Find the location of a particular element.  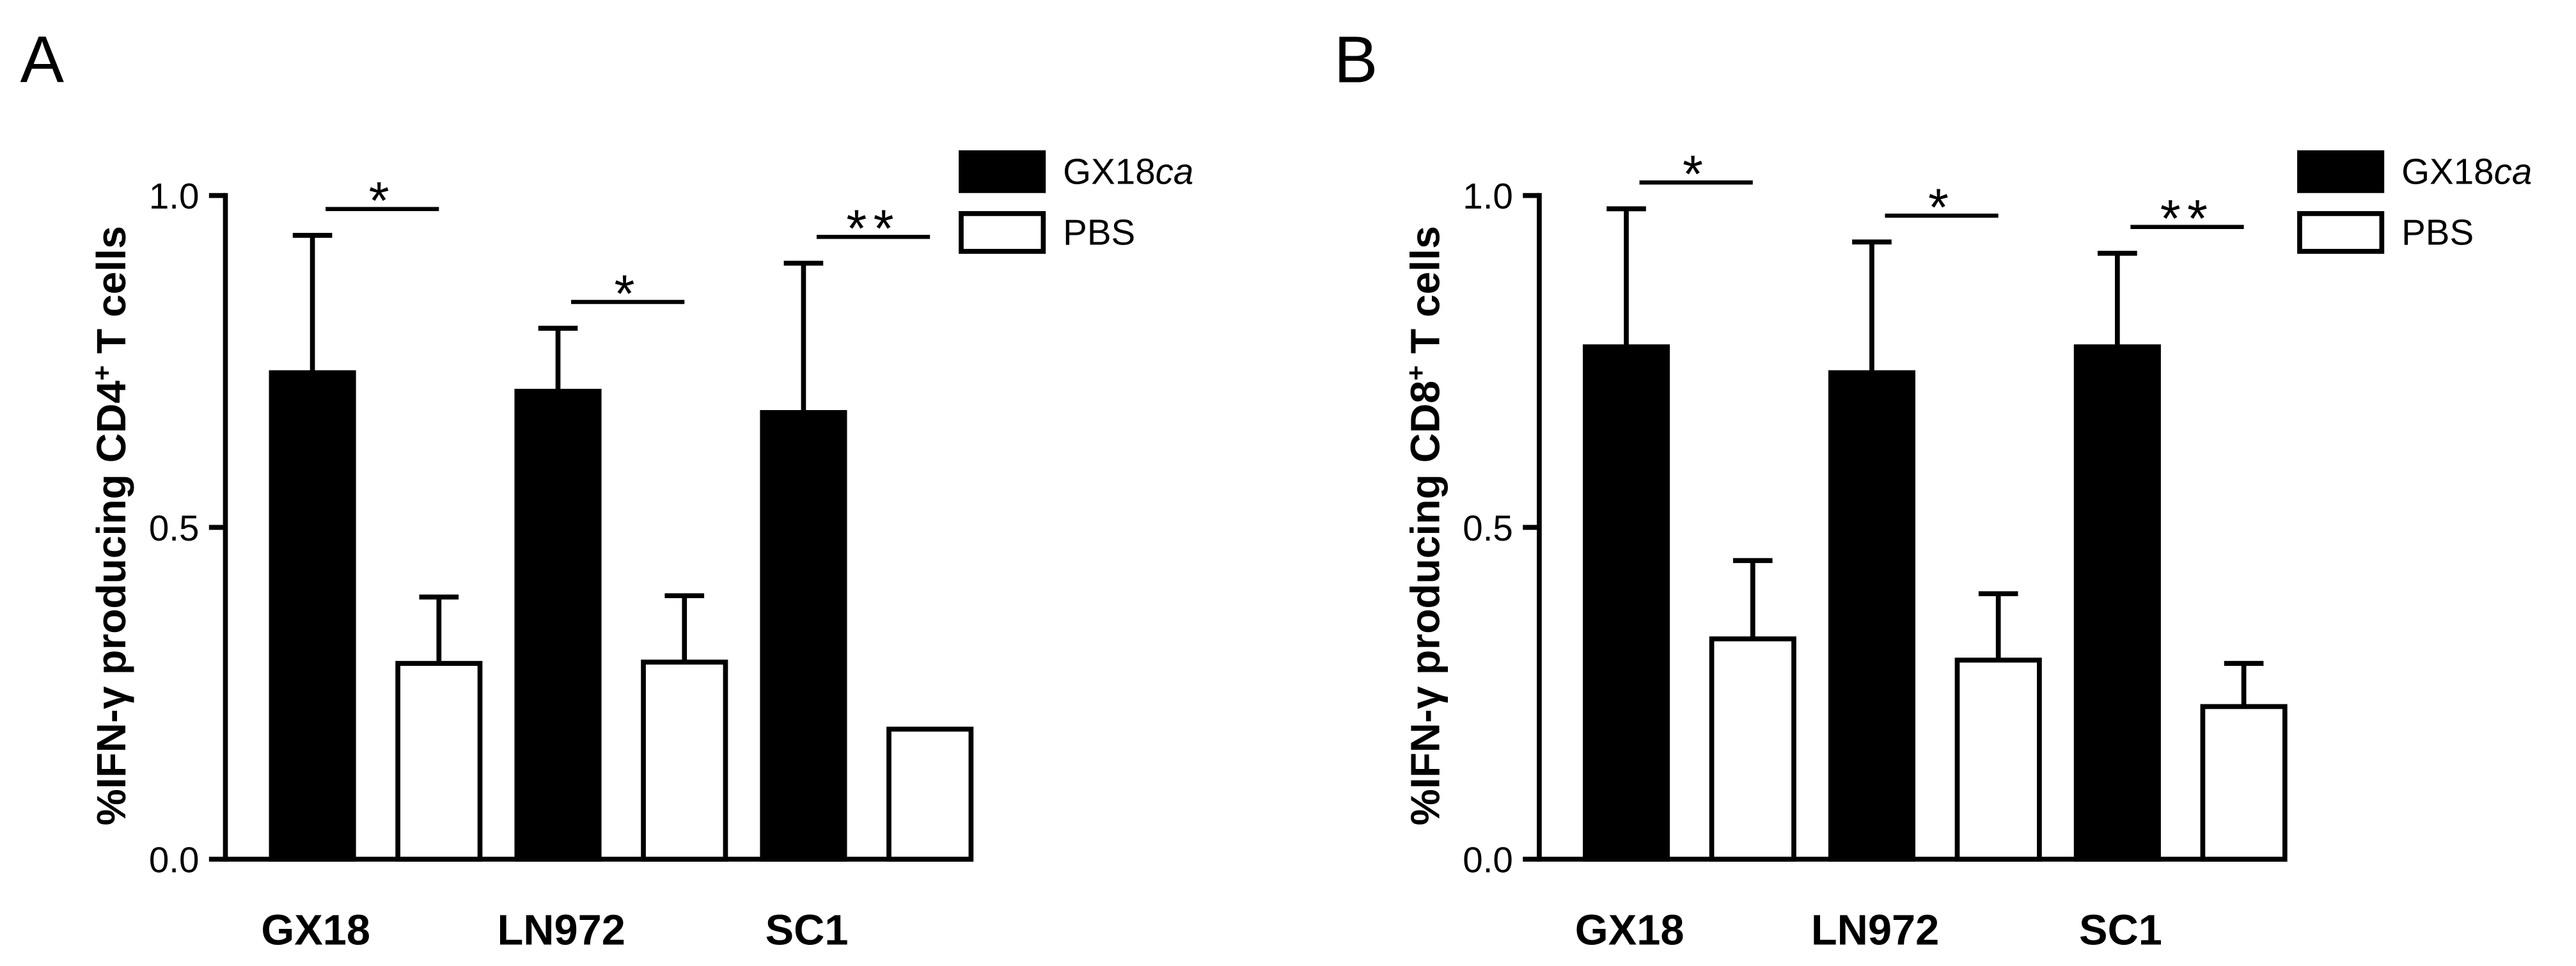

y-axis-label: %IFN-γ producing CD4+ T cells is located at coordinates (110, 525).